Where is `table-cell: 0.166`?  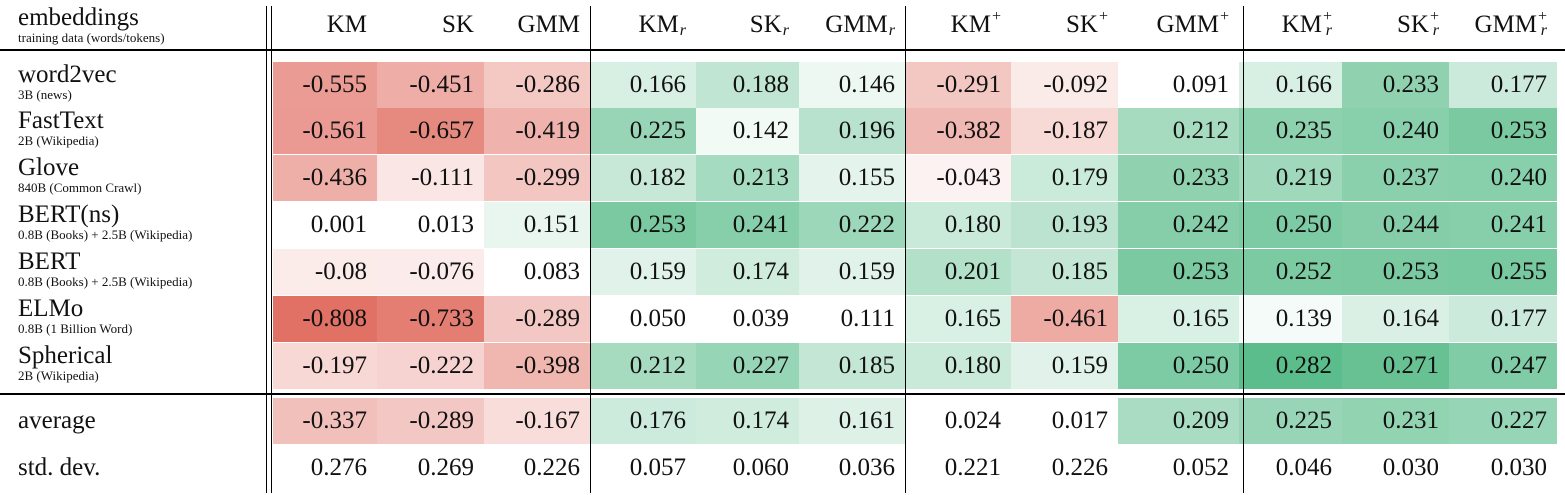 table-cell: 0.166 is located at coordinates (1290, 85).